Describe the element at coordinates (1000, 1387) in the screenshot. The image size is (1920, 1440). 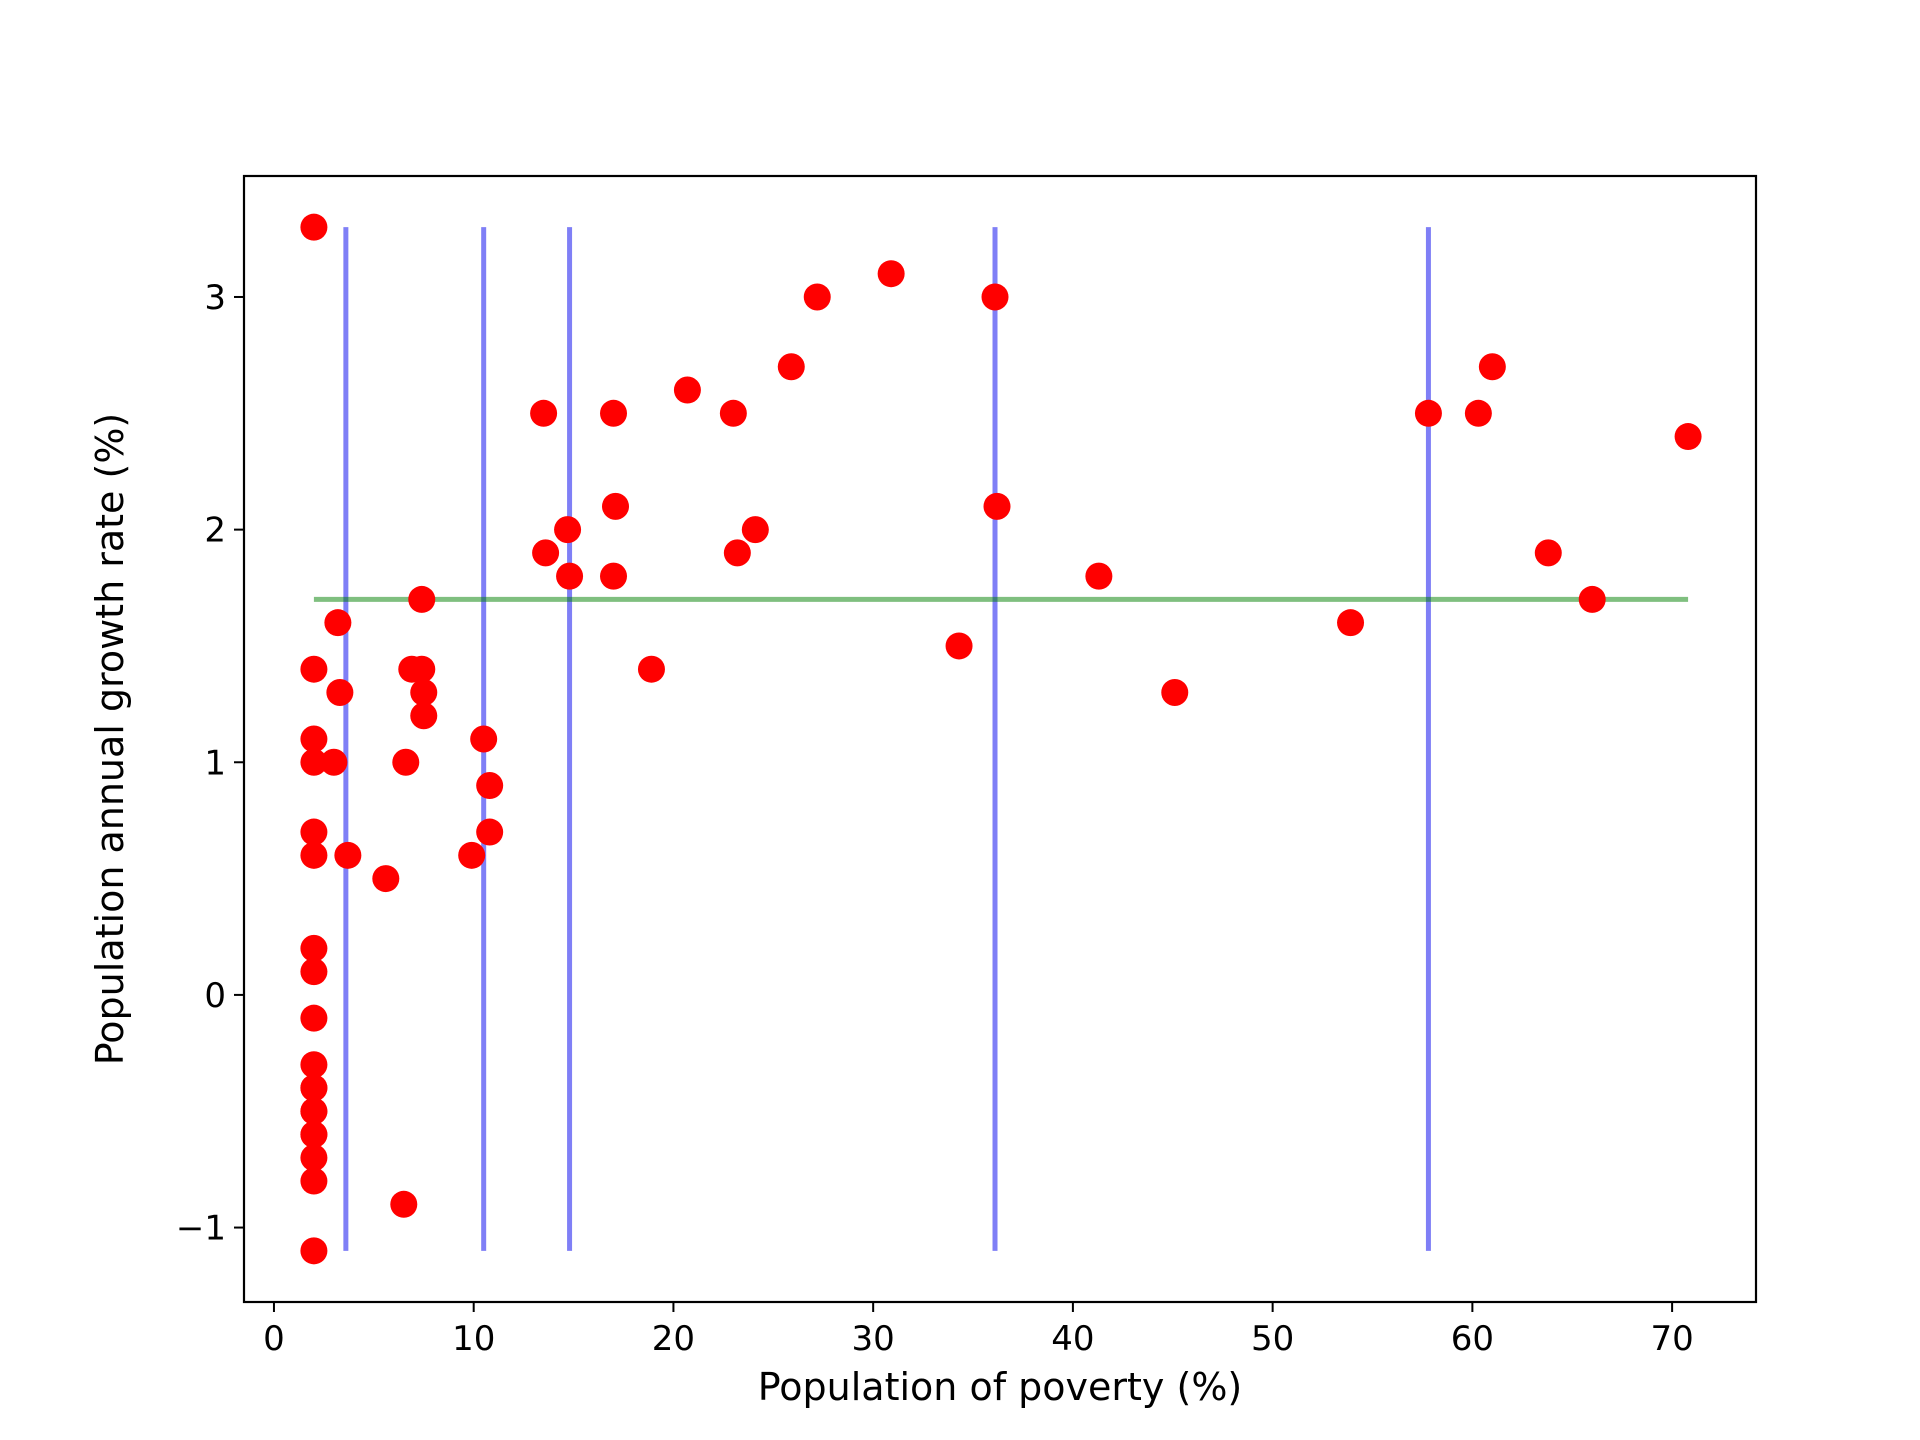
I see `x-axis-label: Population of poverty (%)` at that location.